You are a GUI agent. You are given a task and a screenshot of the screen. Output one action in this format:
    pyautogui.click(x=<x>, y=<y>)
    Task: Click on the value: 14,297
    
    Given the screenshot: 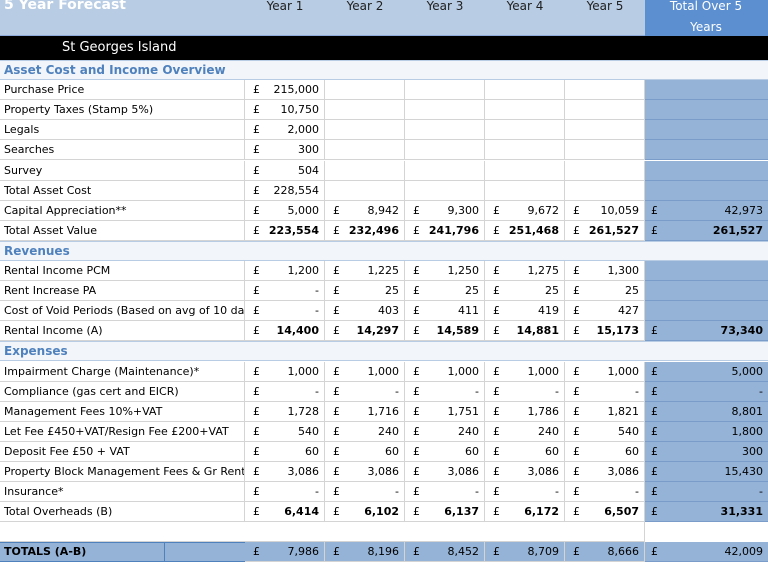 What is the action you would take?
    pyautogui.click(x=377, y=331)
    